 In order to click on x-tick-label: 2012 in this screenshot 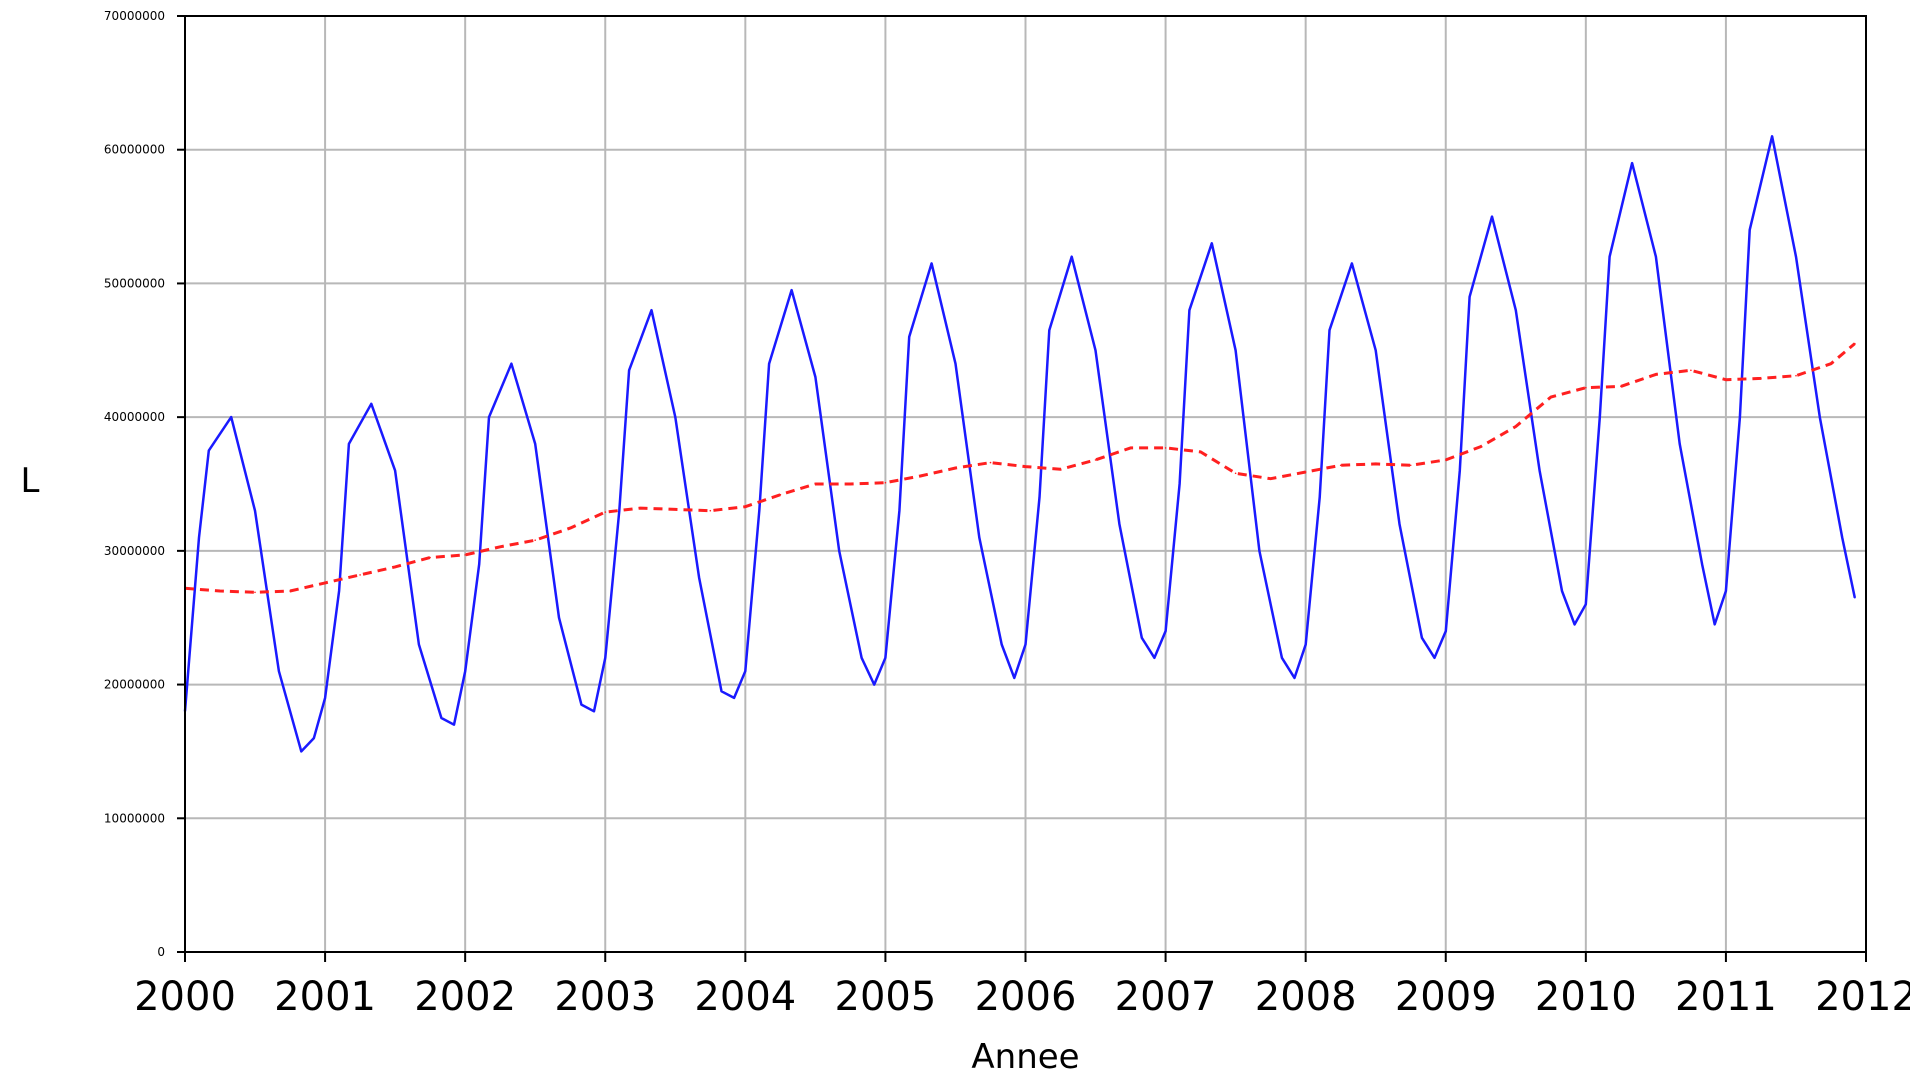, I will do `click(1862, 997)`.